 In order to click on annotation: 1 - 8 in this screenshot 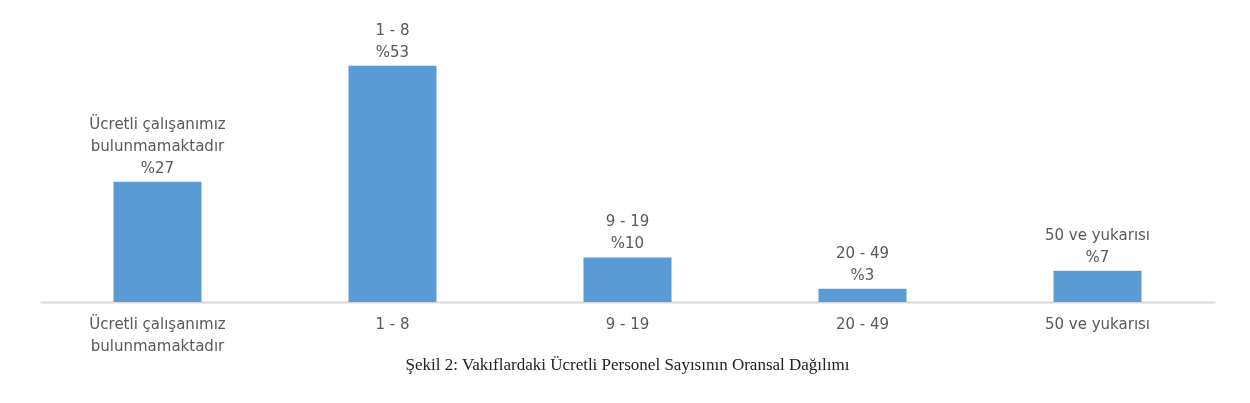, I will do `click(392, 29)`.